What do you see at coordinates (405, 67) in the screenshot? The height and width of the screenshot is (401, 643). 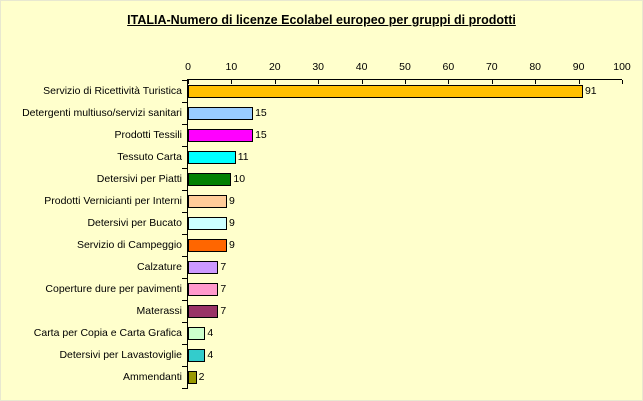 I see `x-tick-label: 50` at bounding box center [405, 67].